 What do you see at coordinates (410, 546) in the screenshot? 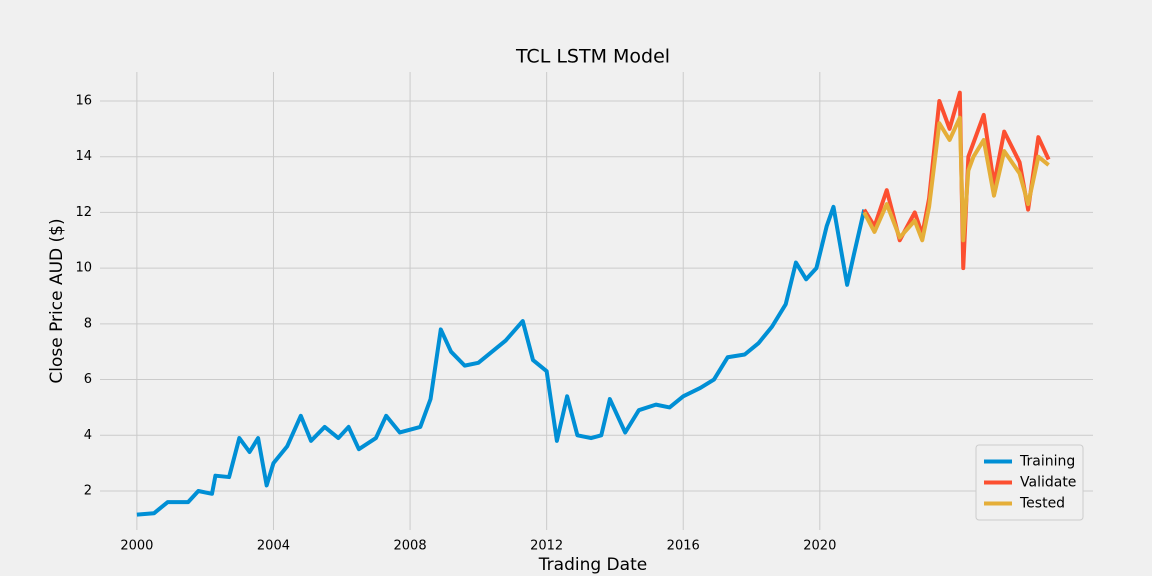
I see `x-tick-label: 2008` at bounding box center [410, 546].